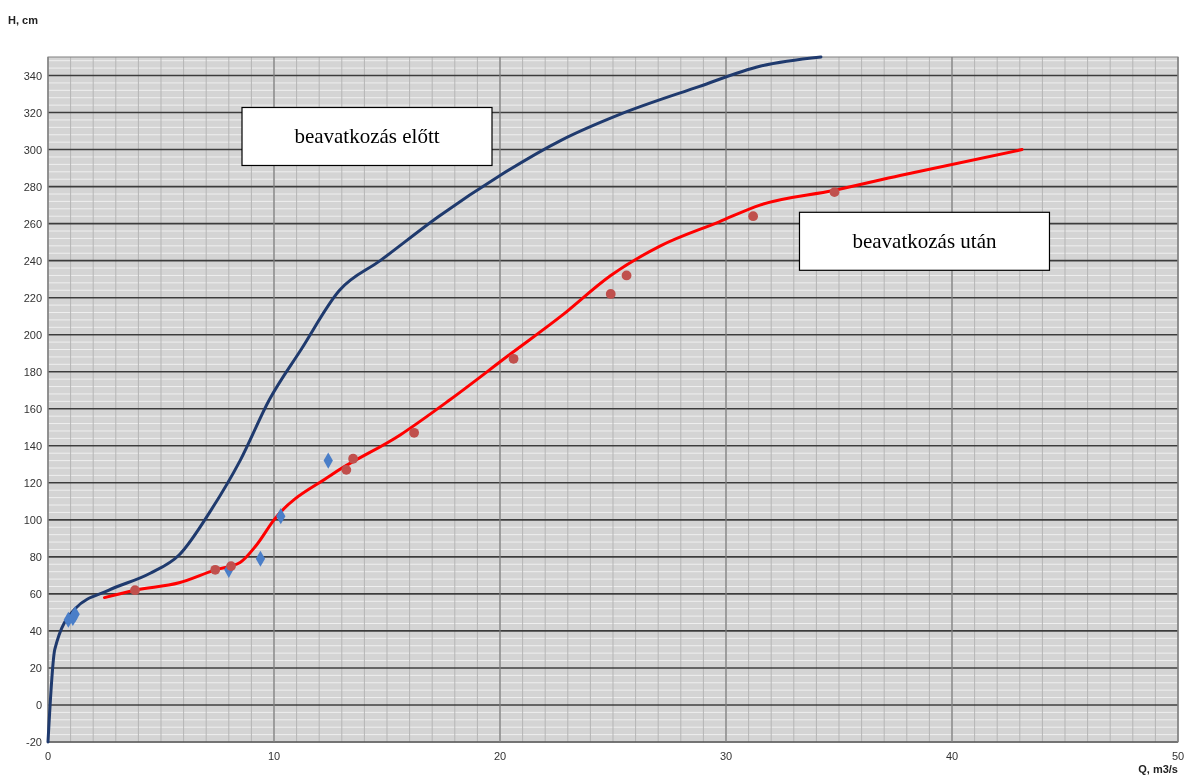  What do you see at coordinates (32, 112) in the screenshot?
I see `y-tick-label: 320` at bounding box center [32, 112].